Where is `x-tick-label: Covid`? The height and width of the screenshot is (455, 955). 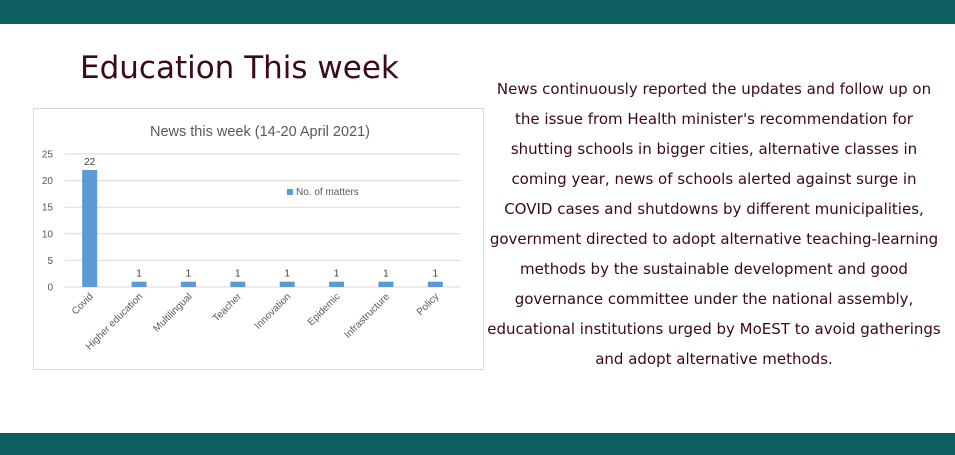 x-tick-label: Covid is located at coordinates (83, 304).